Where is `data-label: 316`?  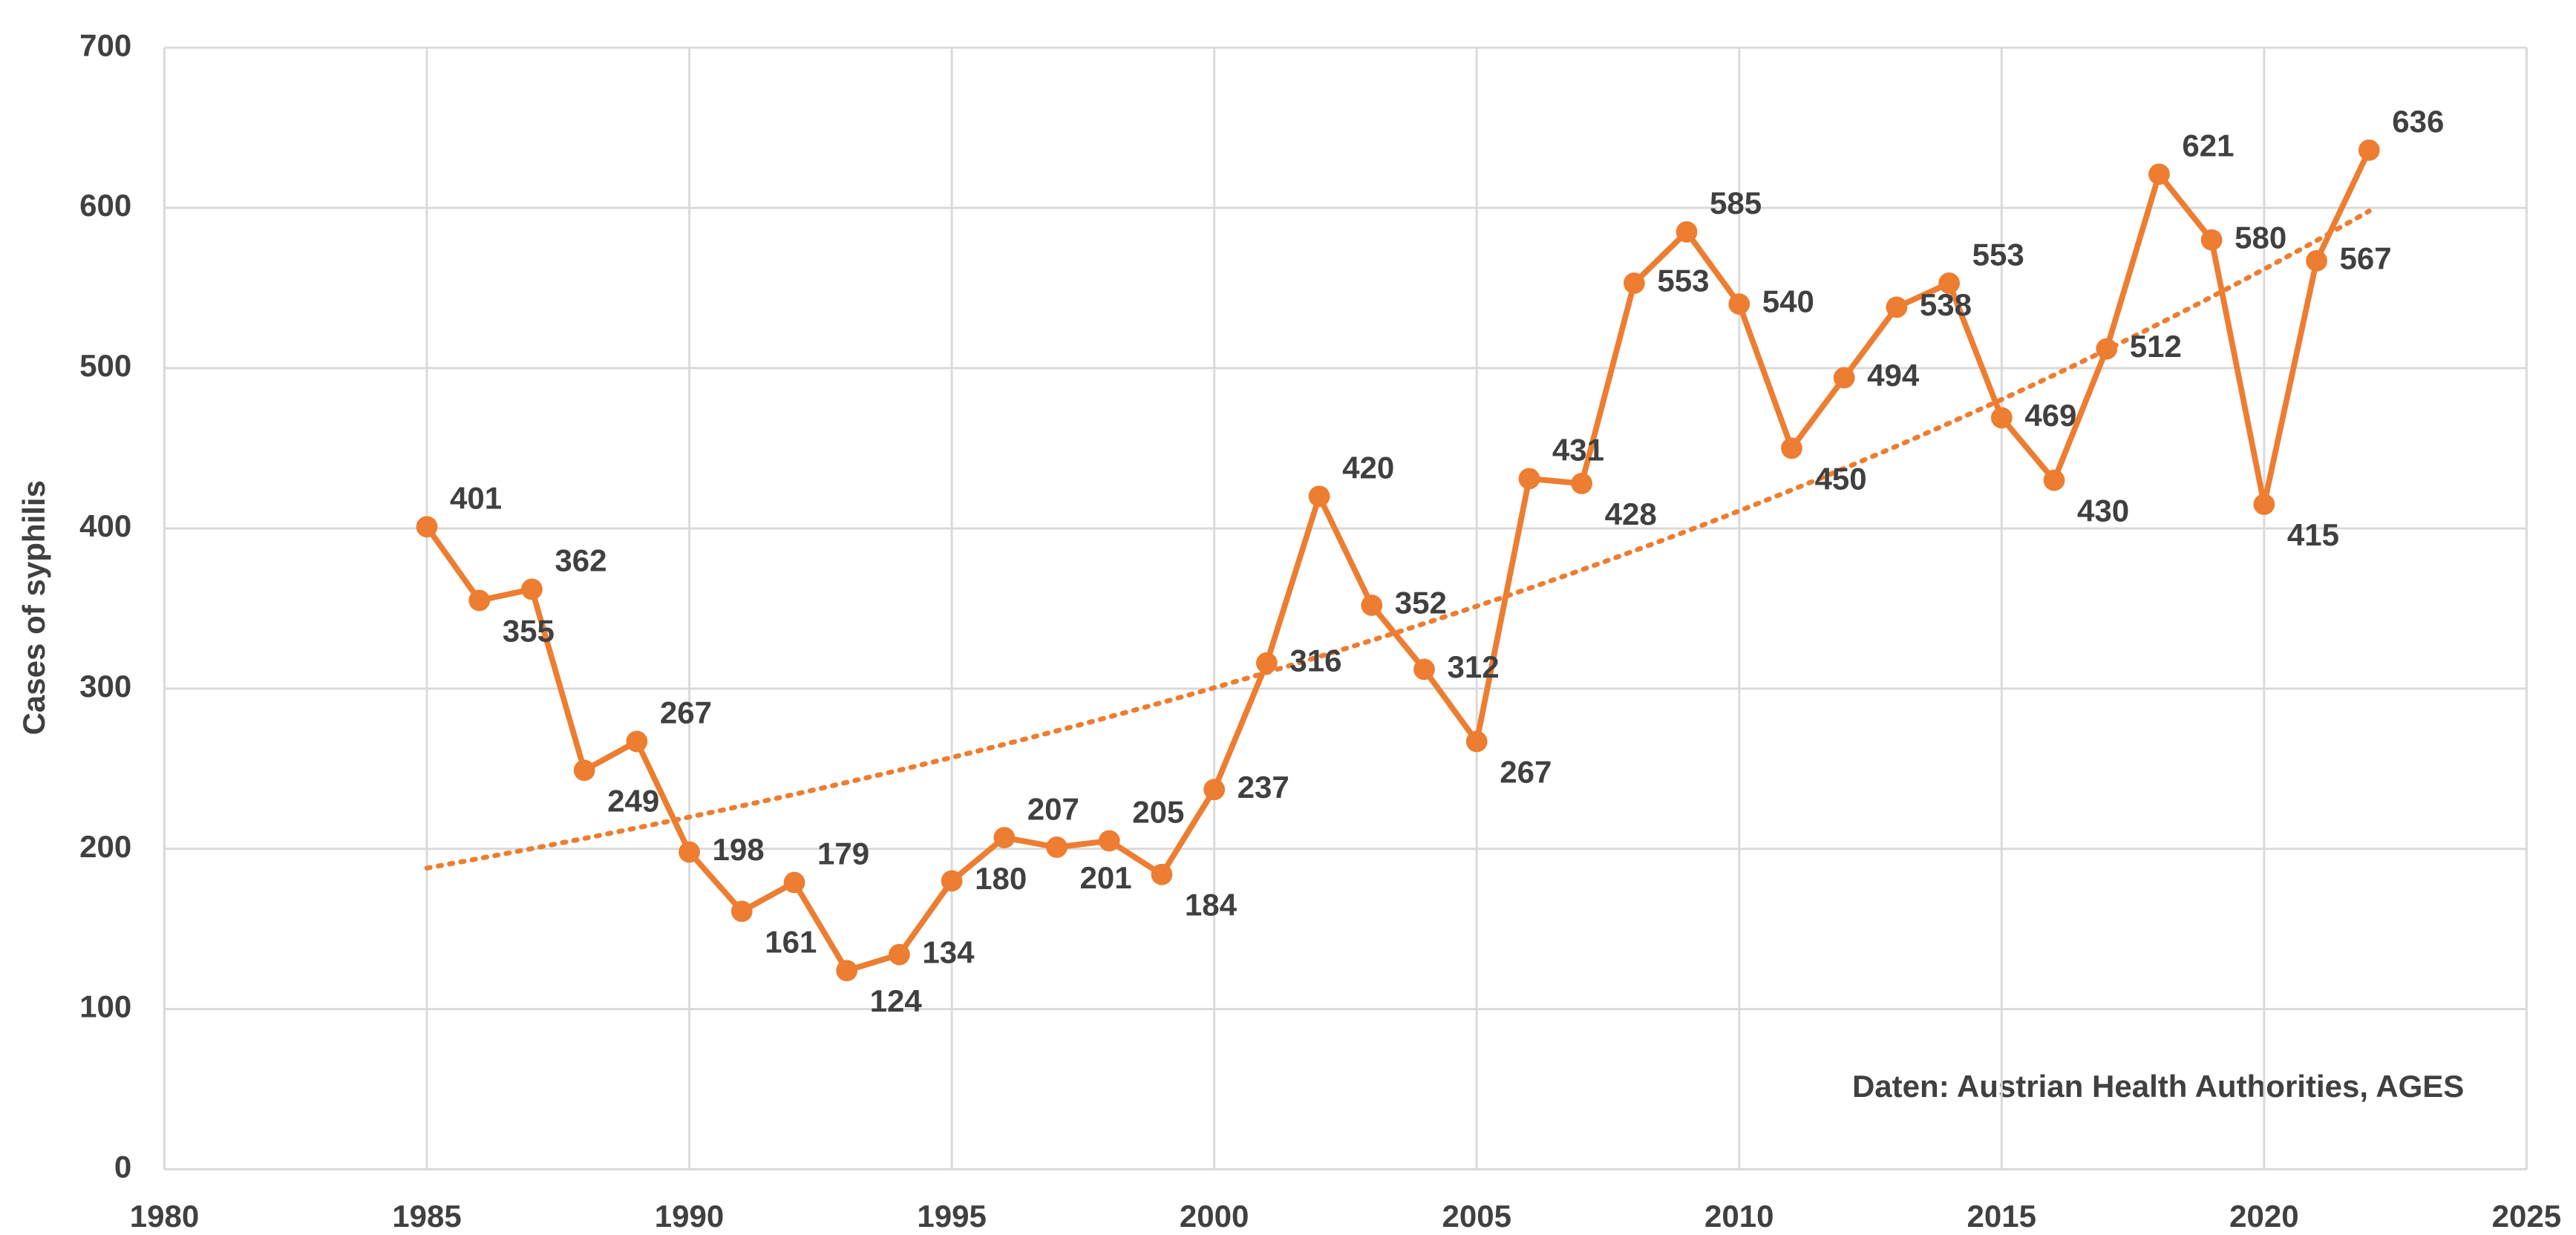
data-label: 316 is located at coordinates (1315, 660).